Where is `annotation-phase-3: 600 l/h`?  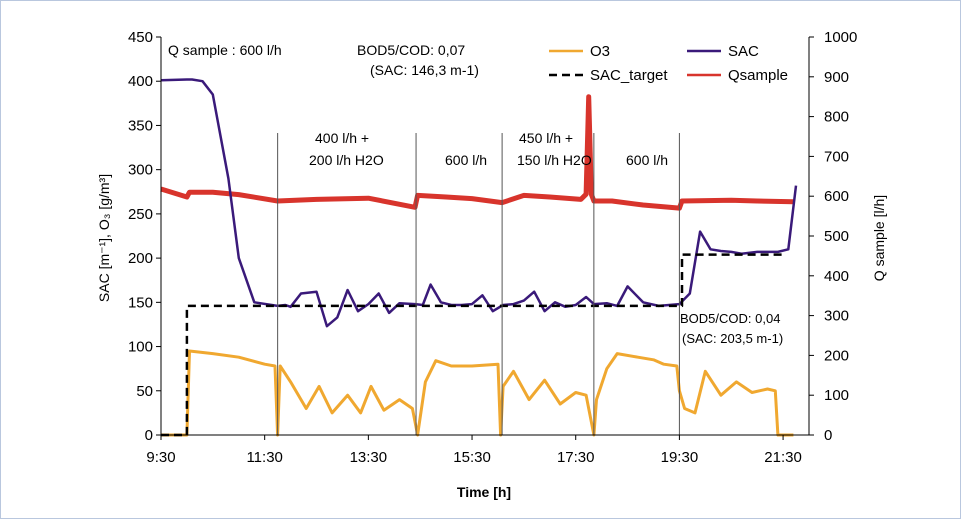
annotation-phase-3: 600 l/h is located at coordinates (466, 160).